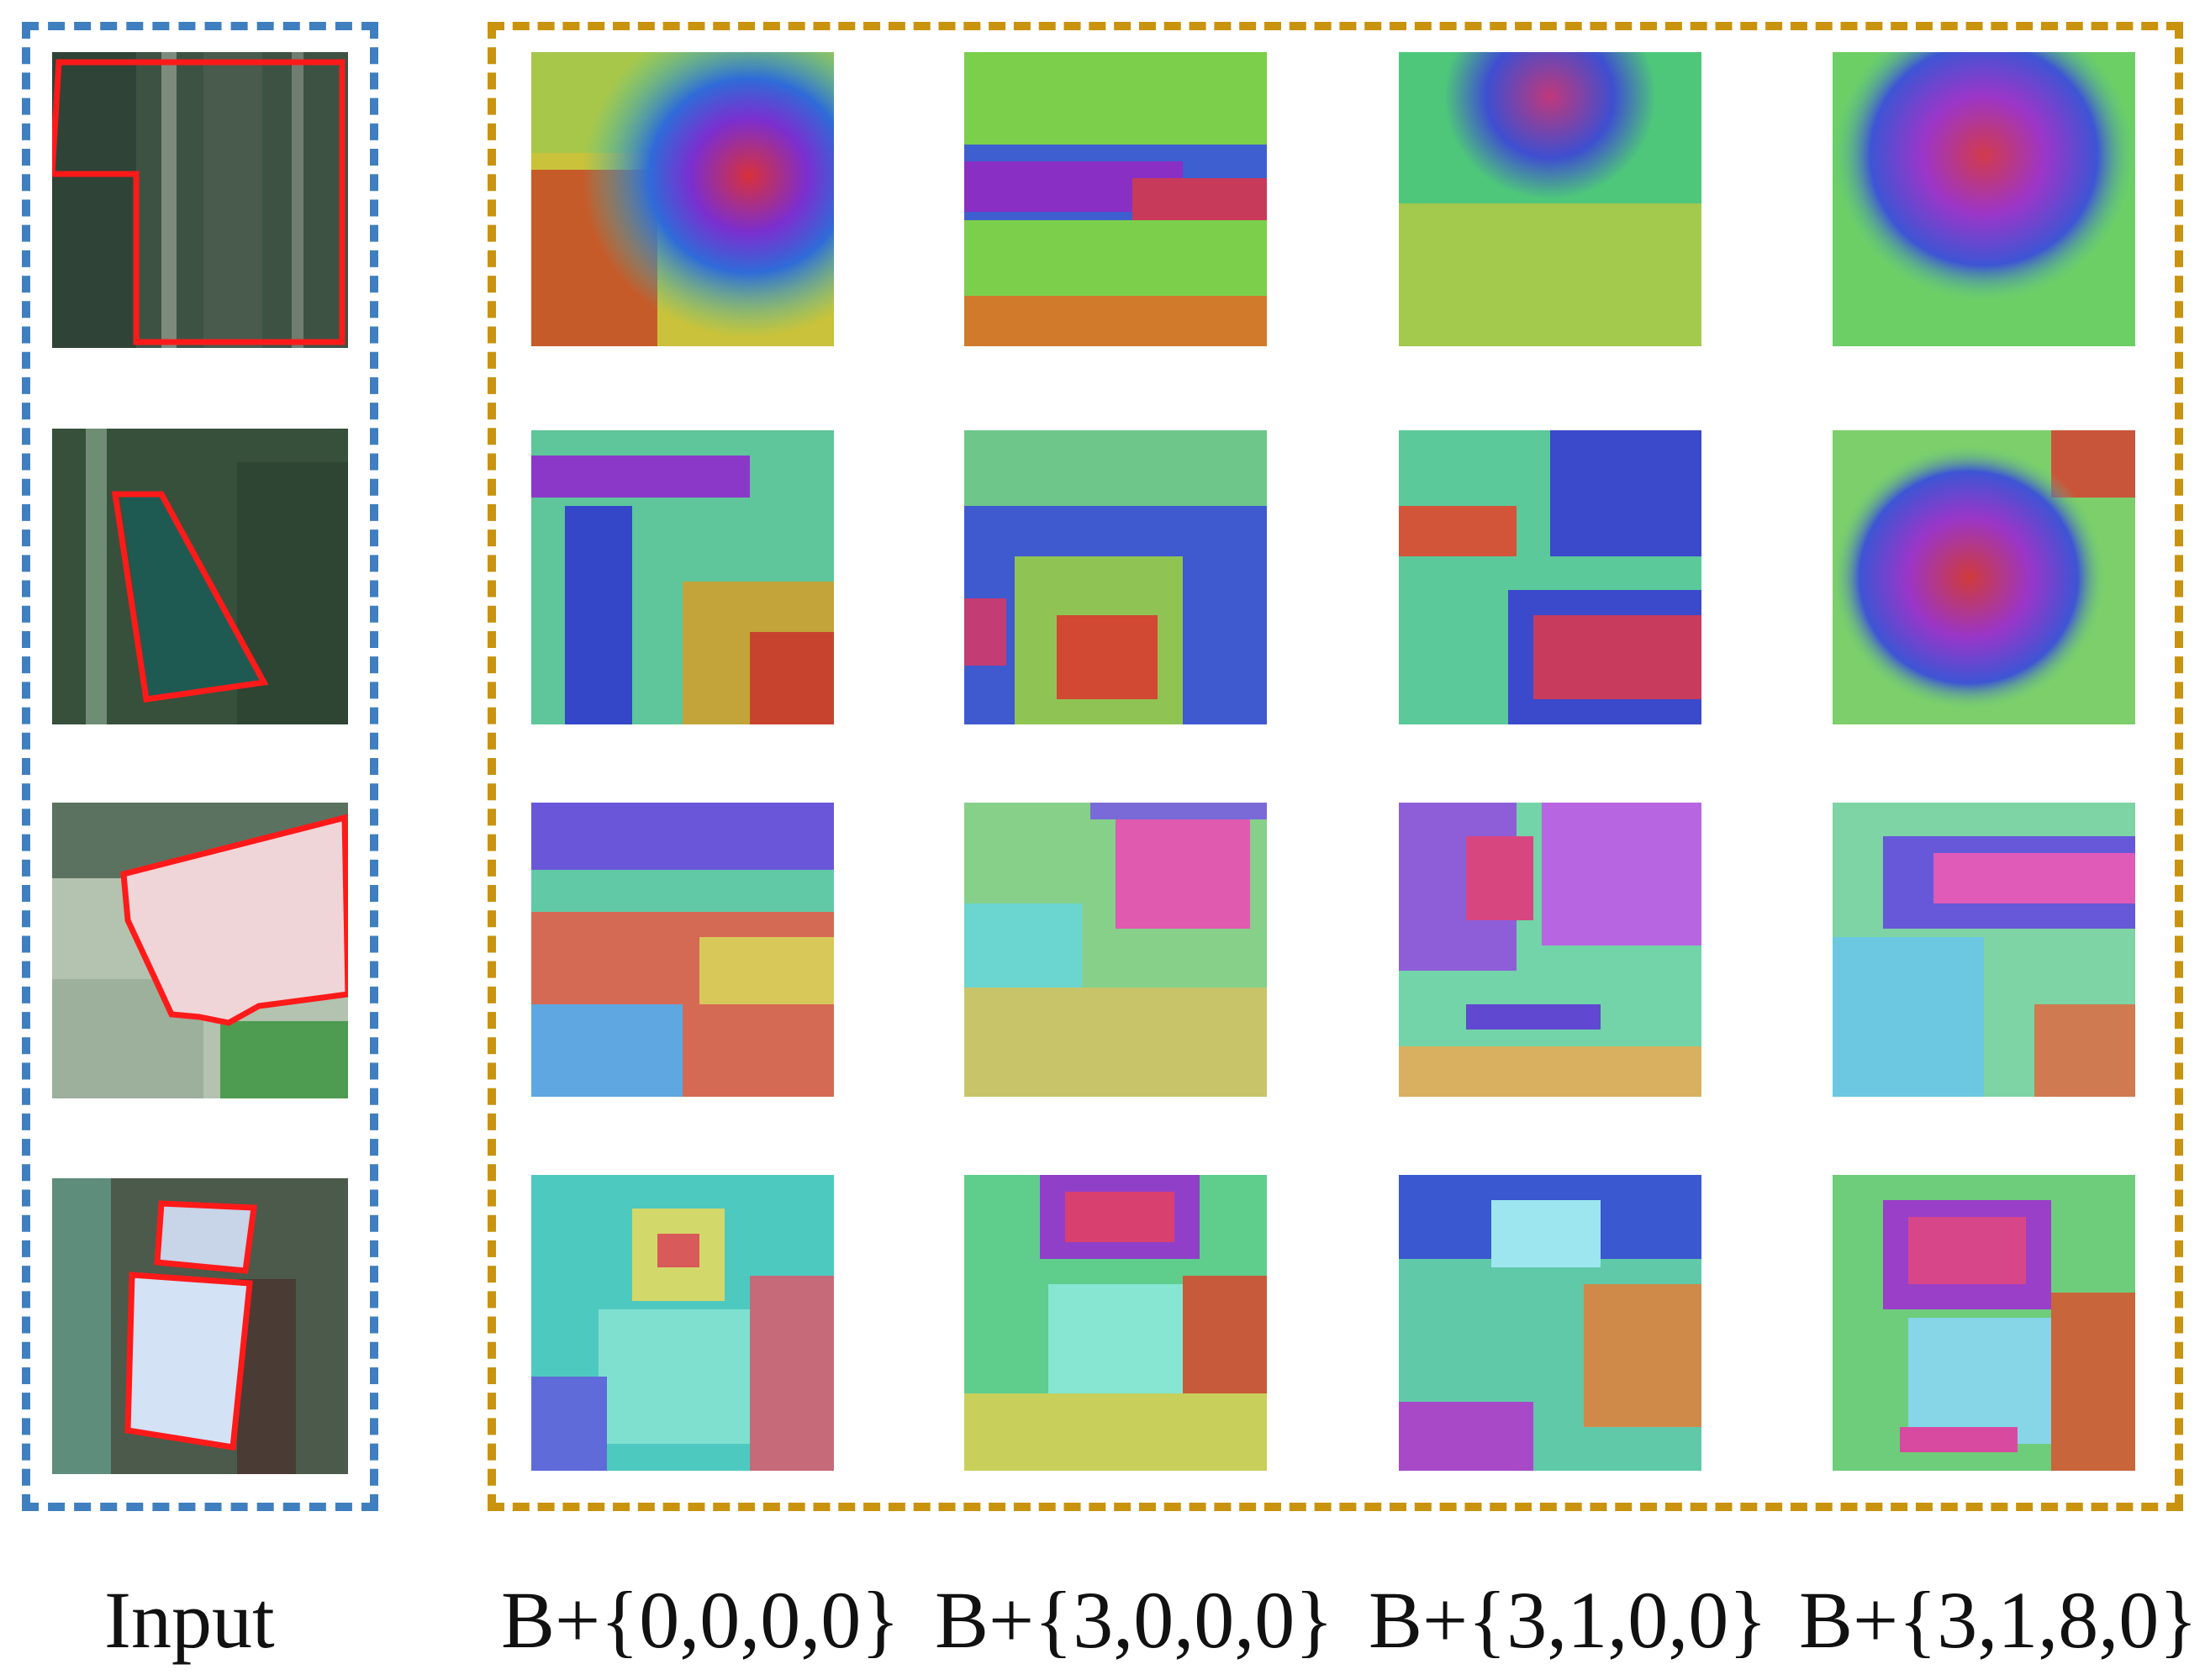  I want to click on input-column-frame, so click(200, 766).